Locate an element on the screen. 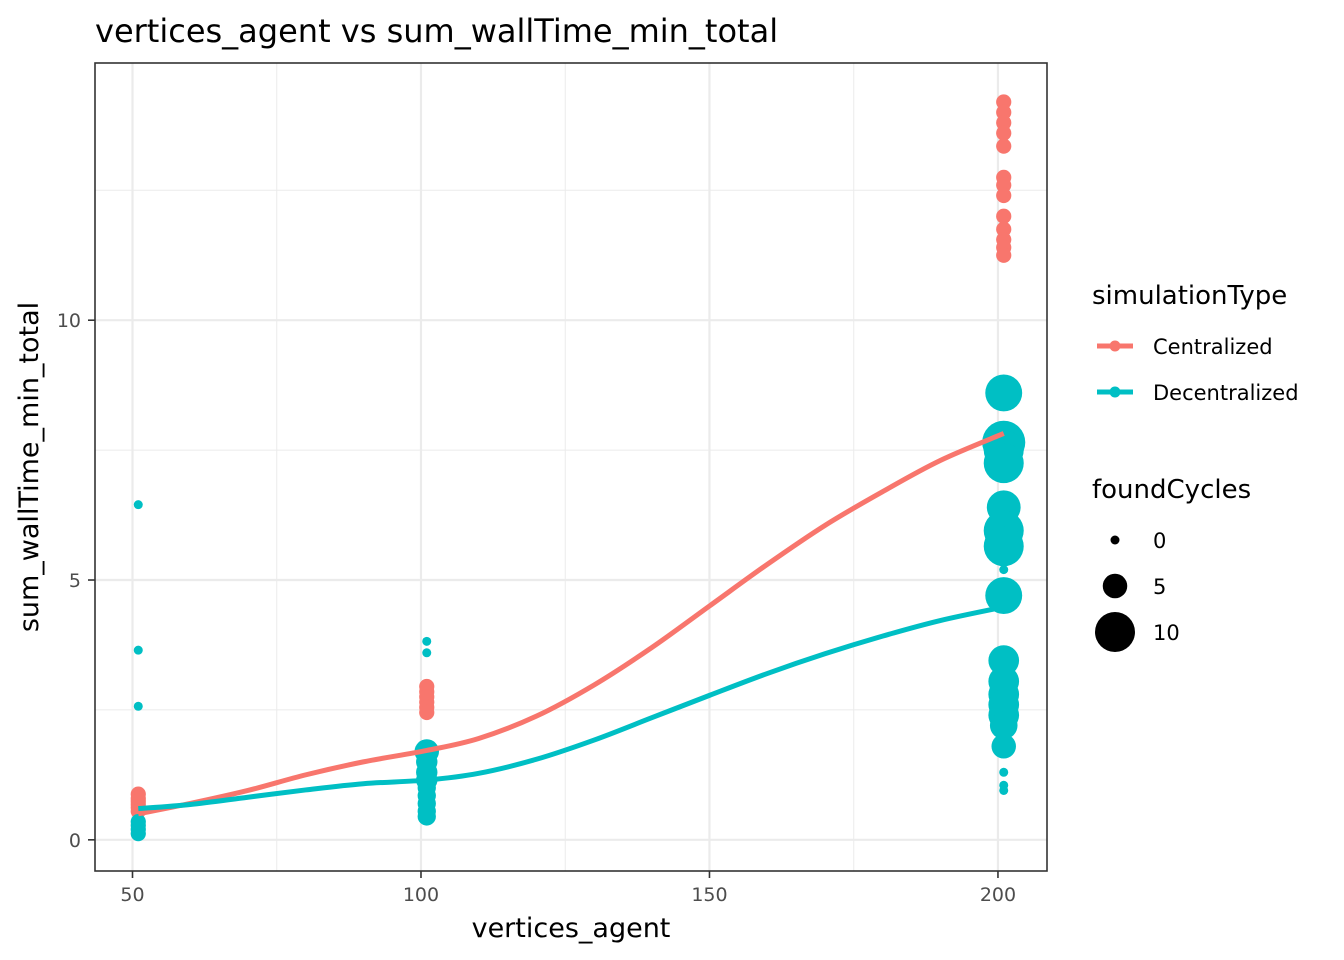 This screenshot has width=1344, height=960. series-decentralized-smooth-line is located at coordinates (571, 708).